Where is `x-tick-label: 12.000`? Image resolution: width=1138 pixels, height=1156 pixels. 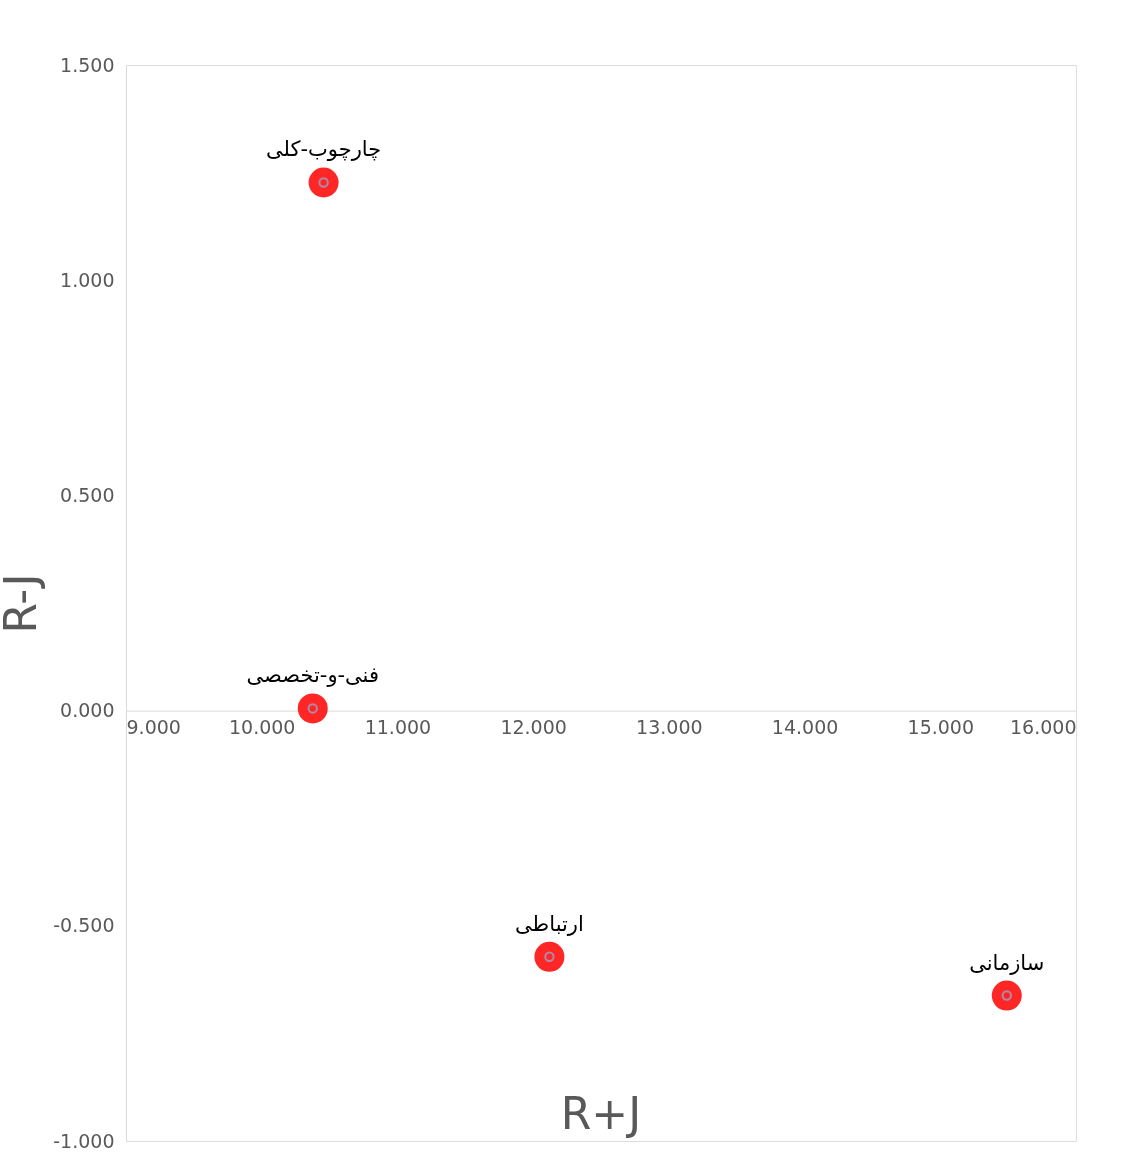
x-tick-label: 12.000 is located at coordinates (533, 727).